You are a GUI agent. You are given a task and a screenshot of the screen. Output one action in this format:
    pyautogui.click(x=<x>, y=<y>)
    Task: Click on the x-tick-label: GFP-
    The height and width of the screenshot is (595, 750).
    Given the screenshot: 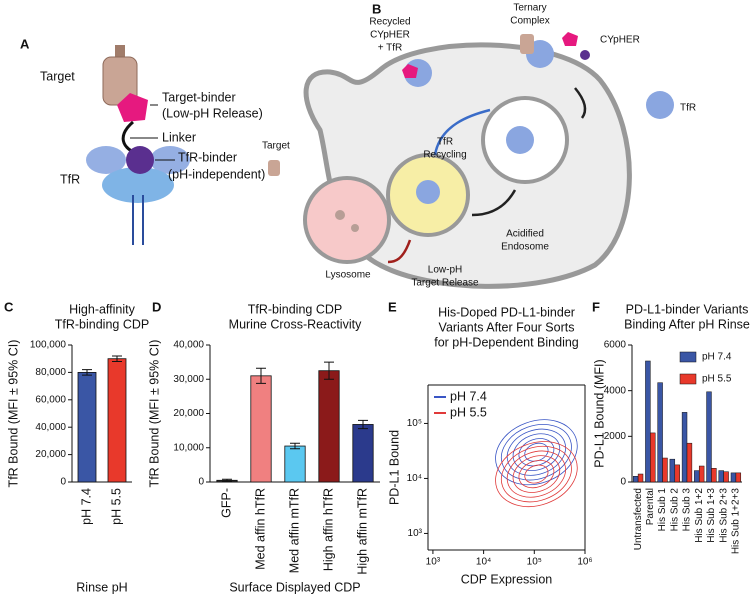 What is the action you would take?
    pyautogui.click(x=226, y=503)
    